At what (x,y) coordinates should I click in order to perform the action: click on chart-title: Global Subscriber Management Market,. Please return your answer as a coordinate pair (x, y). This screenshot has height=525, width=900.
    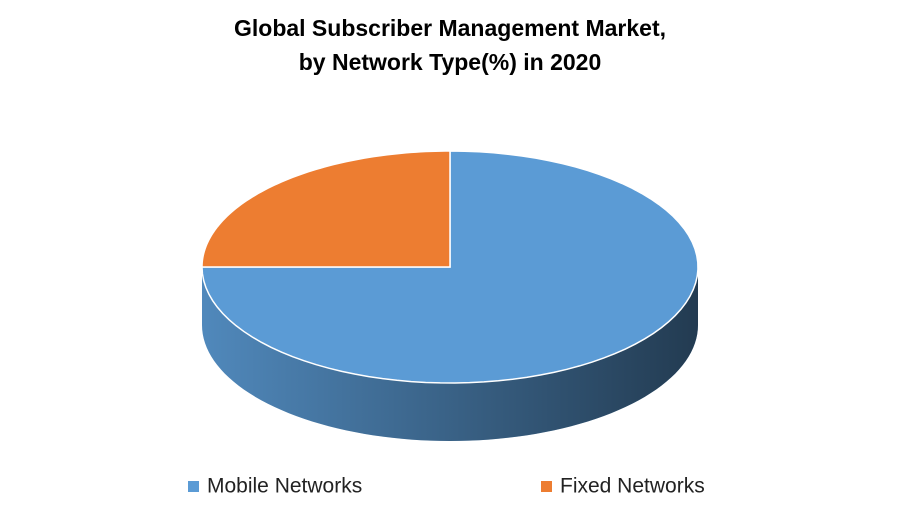
    Looking at the image, I should click on (450, 28).